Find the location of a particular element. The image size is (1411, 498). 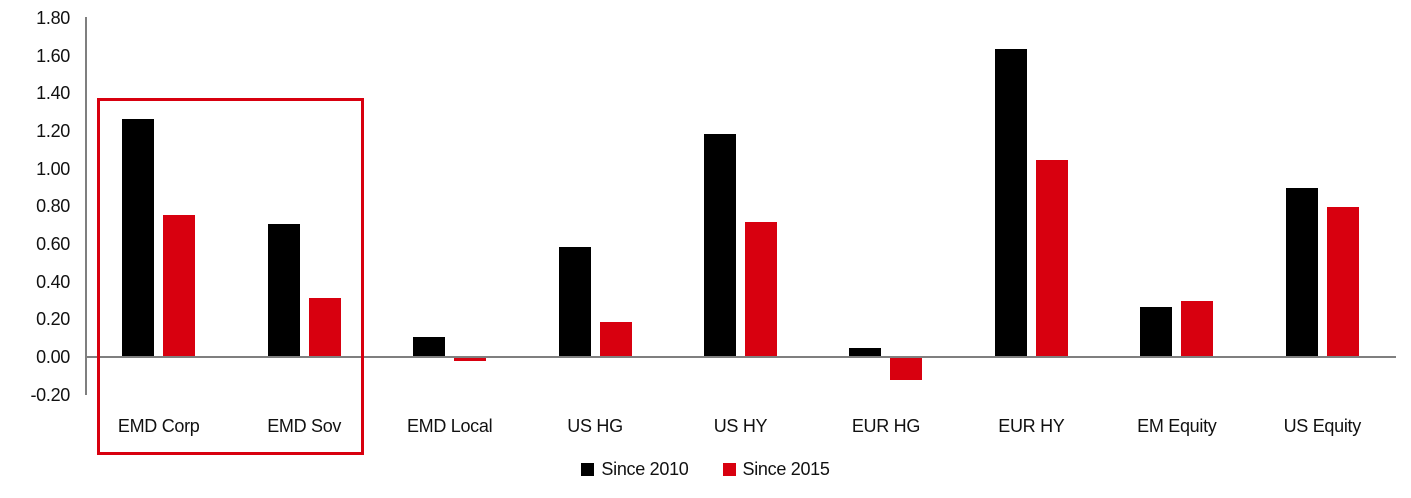

bar-since-2010-emd-sov is located at coordinates (283, 290).